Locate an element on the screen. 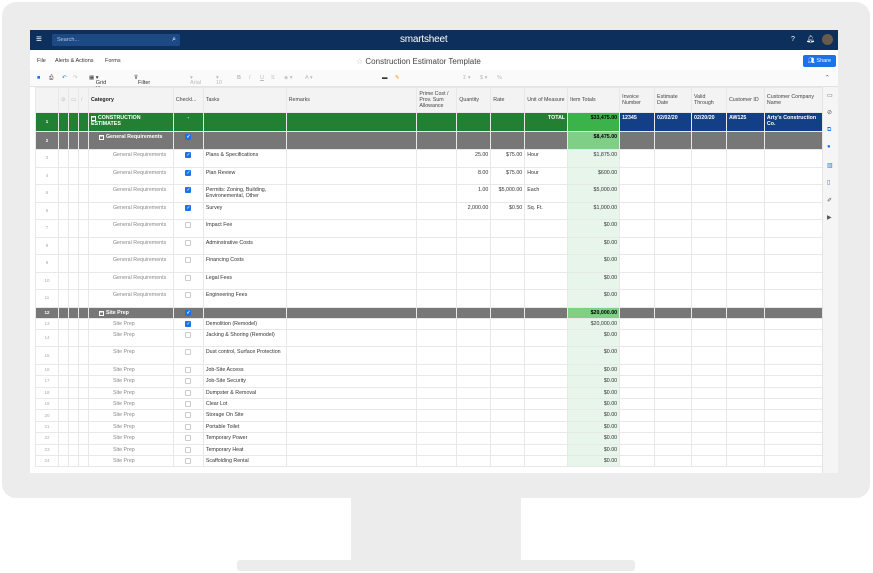  column-header-item-totals: Item Totals is located at coordinates (594, 100).